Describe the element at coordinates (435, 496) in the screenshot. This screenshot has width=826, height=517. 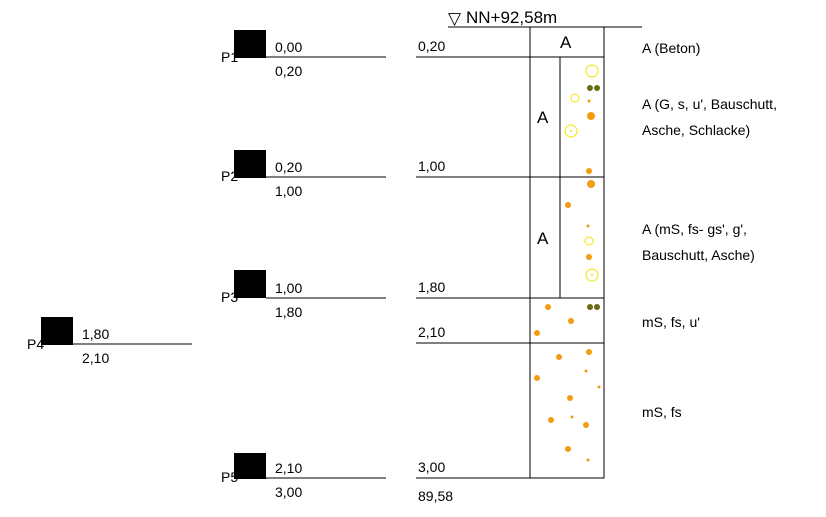
I see `final-elevation: 89,58` at that location.